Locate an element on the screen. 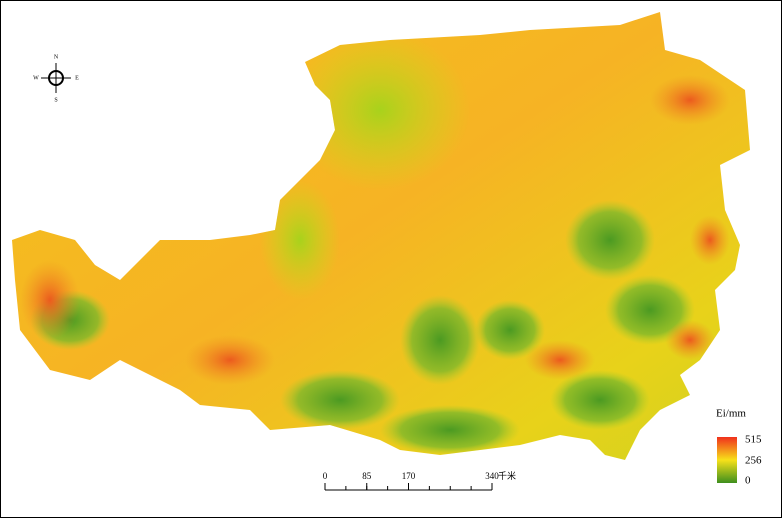 This screenshot has height=519, width=783. legend-title: Ei/mm is located at coordinates (731, 414).